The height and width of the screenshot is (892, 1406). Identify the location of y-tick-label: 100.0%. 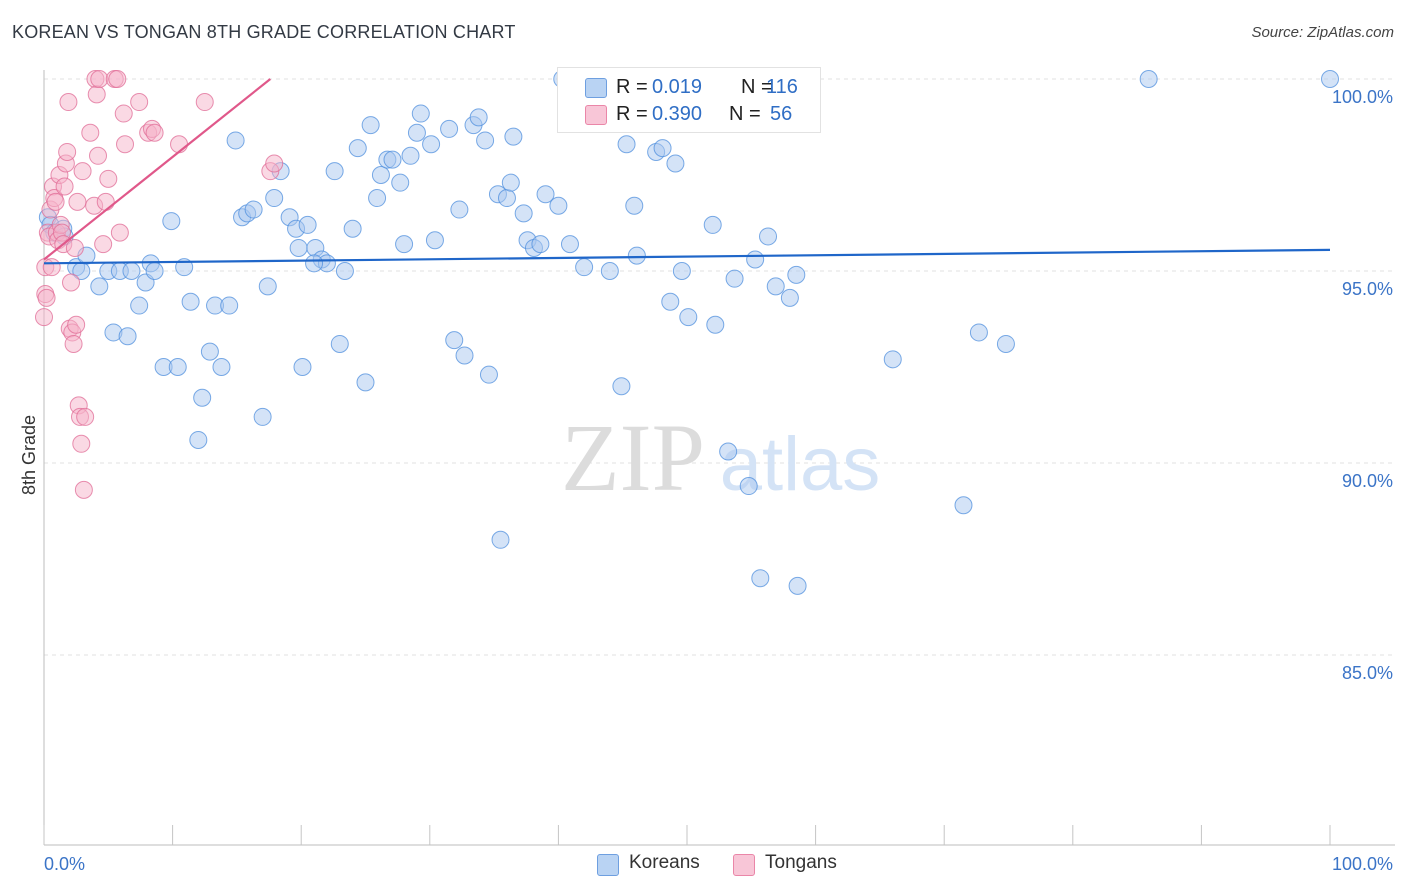
(1362, 97).